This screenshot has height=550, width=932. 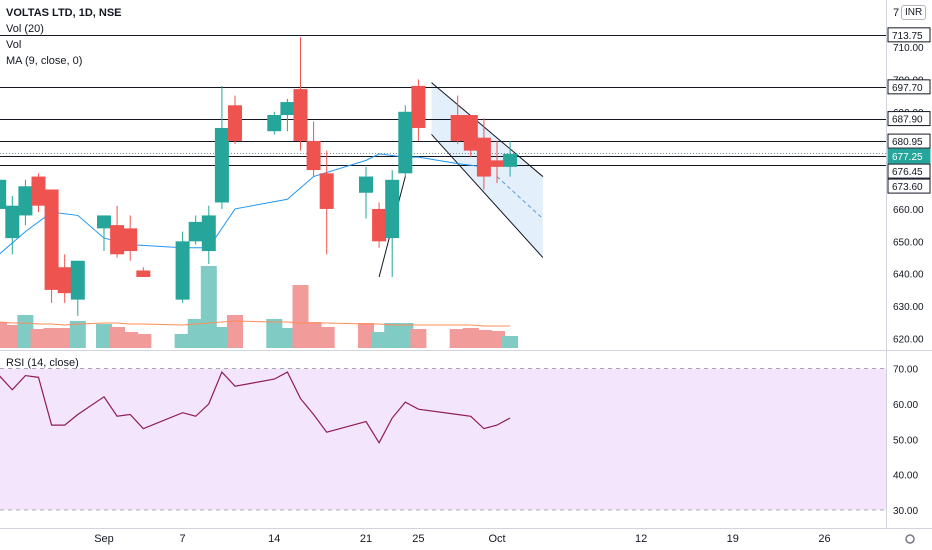 I want to click on level-price-label: 713.75, so click(x=907, y=36).